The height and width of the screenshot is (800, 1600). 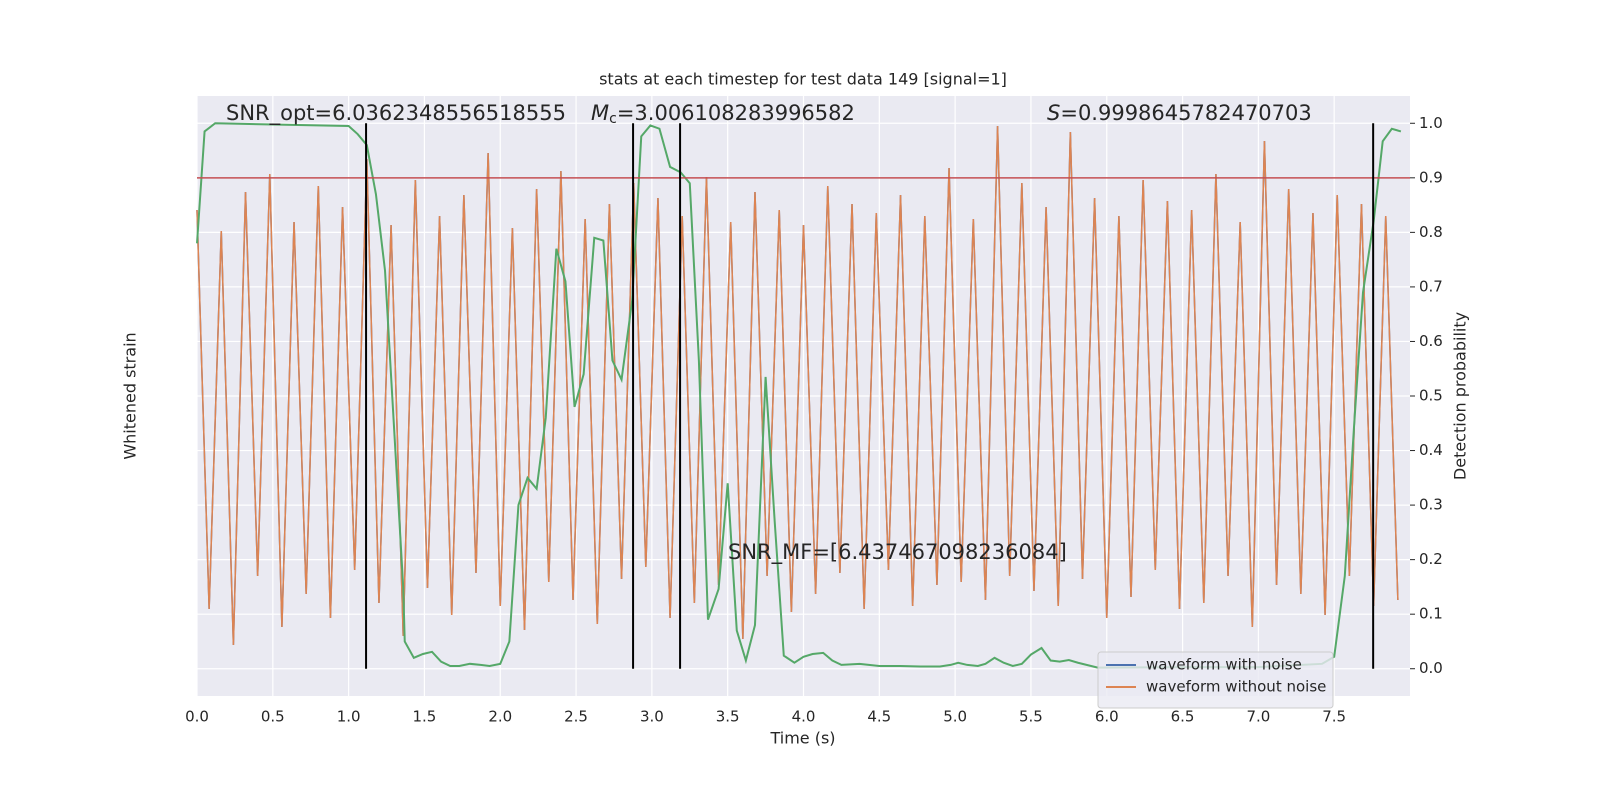 What do you see at coordinates (349, 717) in the screenshot?
I see `x-tick-label: 1.0` at bounding box center [349, 717].